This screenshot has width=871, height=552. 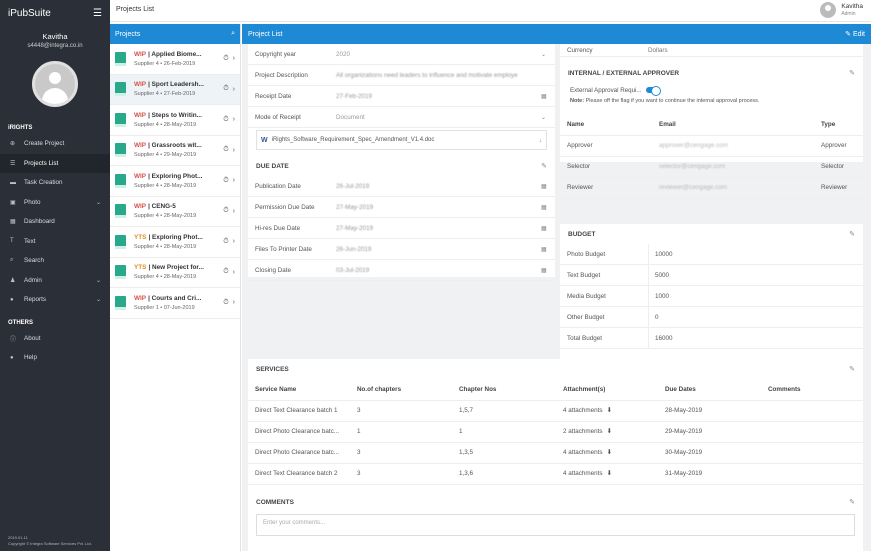 What do you see at coordinates (555, 502) in the screenshot?
I see `comments-section-title: COMMENTS ✎` at bounding box center [555, 502].